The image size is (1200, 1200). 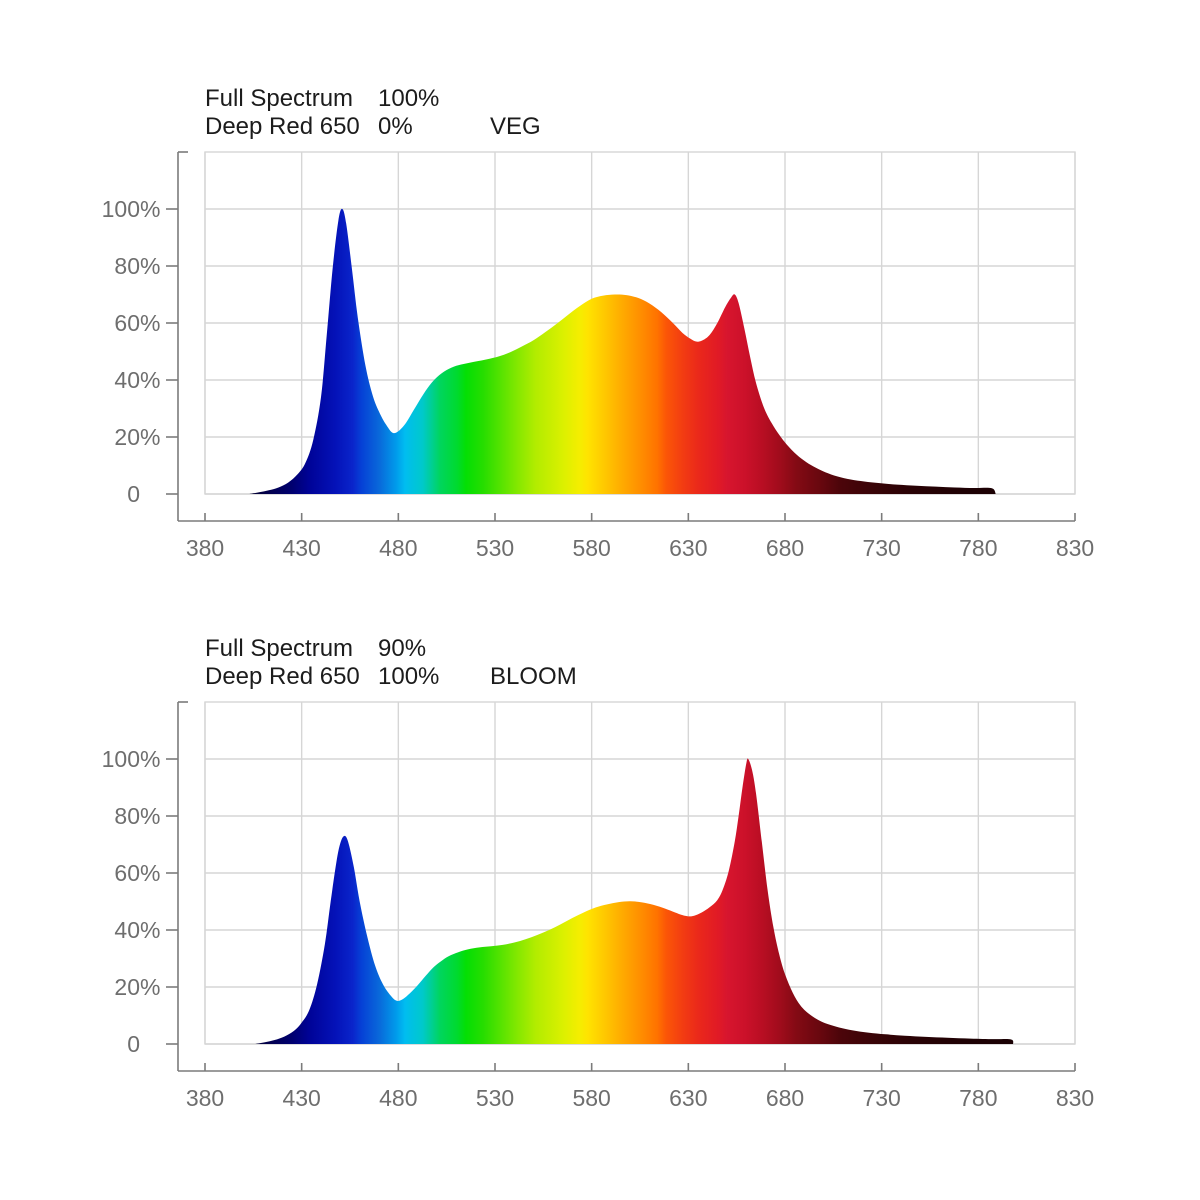 What do you see at coordinates (515, 126) in the screenshot?
I see `mode-label: VEG` at bounding box center [515, 126].